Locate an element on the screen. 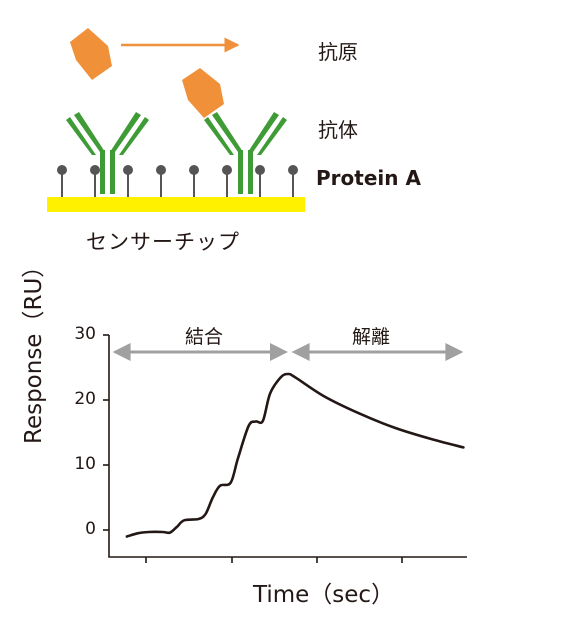 The image size is (570, 635). y-tick-label: 20 is located at coordinates (85, 399).